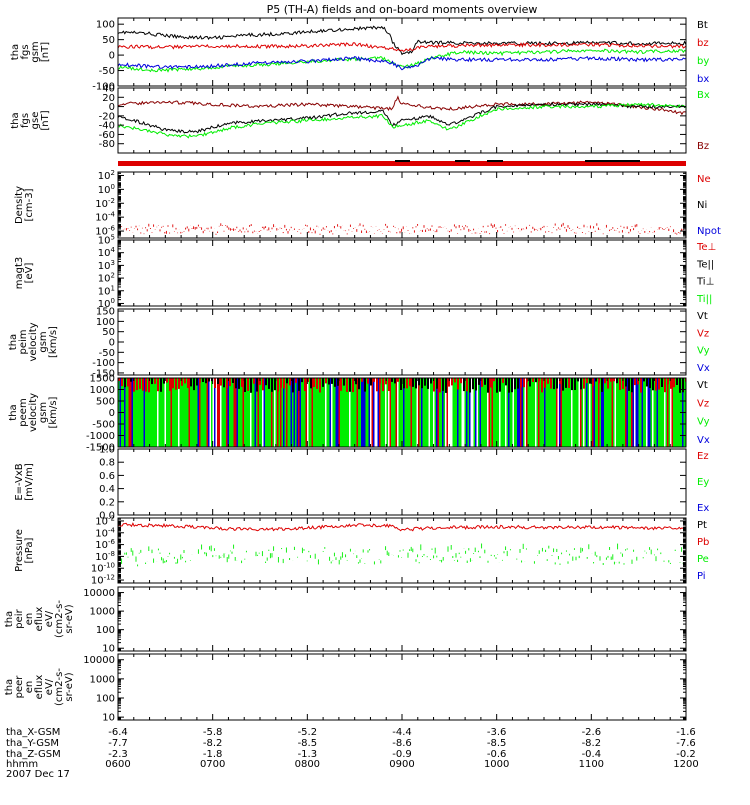 Image resolution: width=750 pixels, height=805 pixels. What do you see at coordinates (212, 764) in the screenshot?
I see `x-tick-label: 0700` at bounding box center [212, 764].